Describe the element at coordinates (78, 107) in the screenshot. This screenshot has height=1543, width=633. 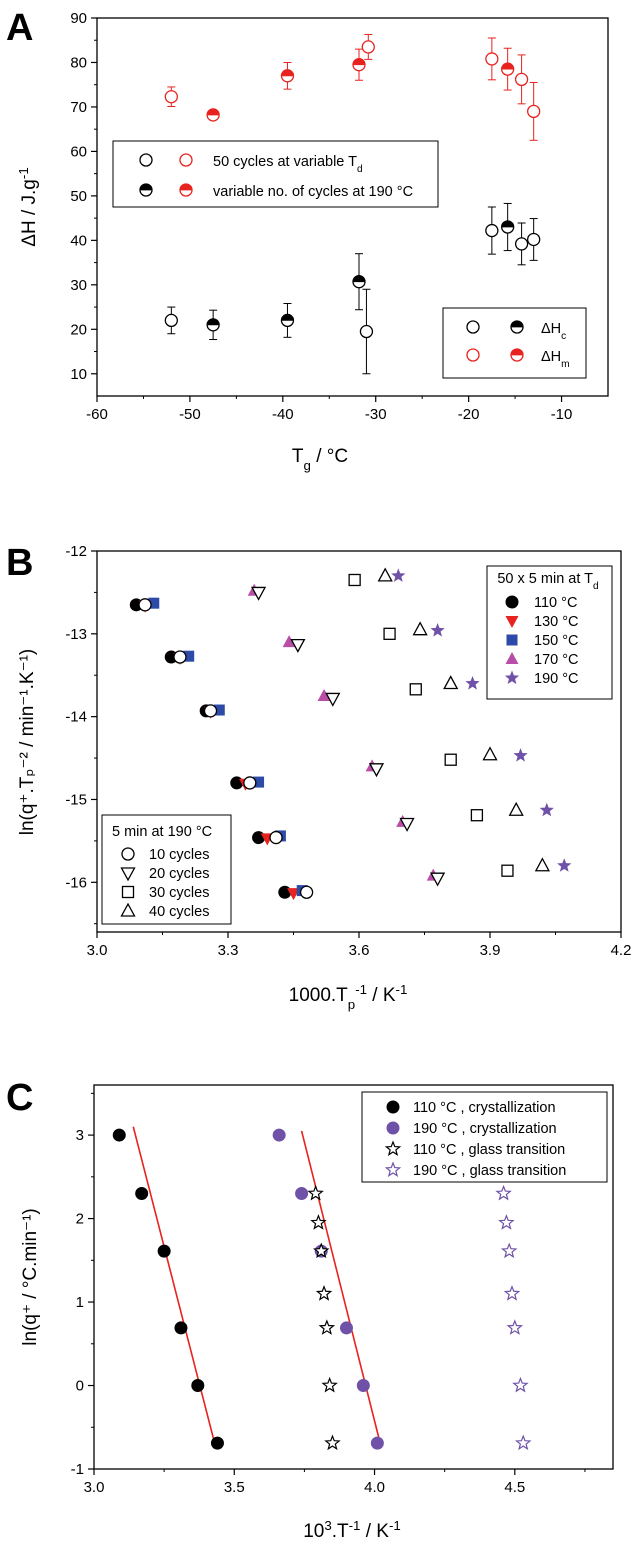
I see `y-tick-label: 70` at that location.